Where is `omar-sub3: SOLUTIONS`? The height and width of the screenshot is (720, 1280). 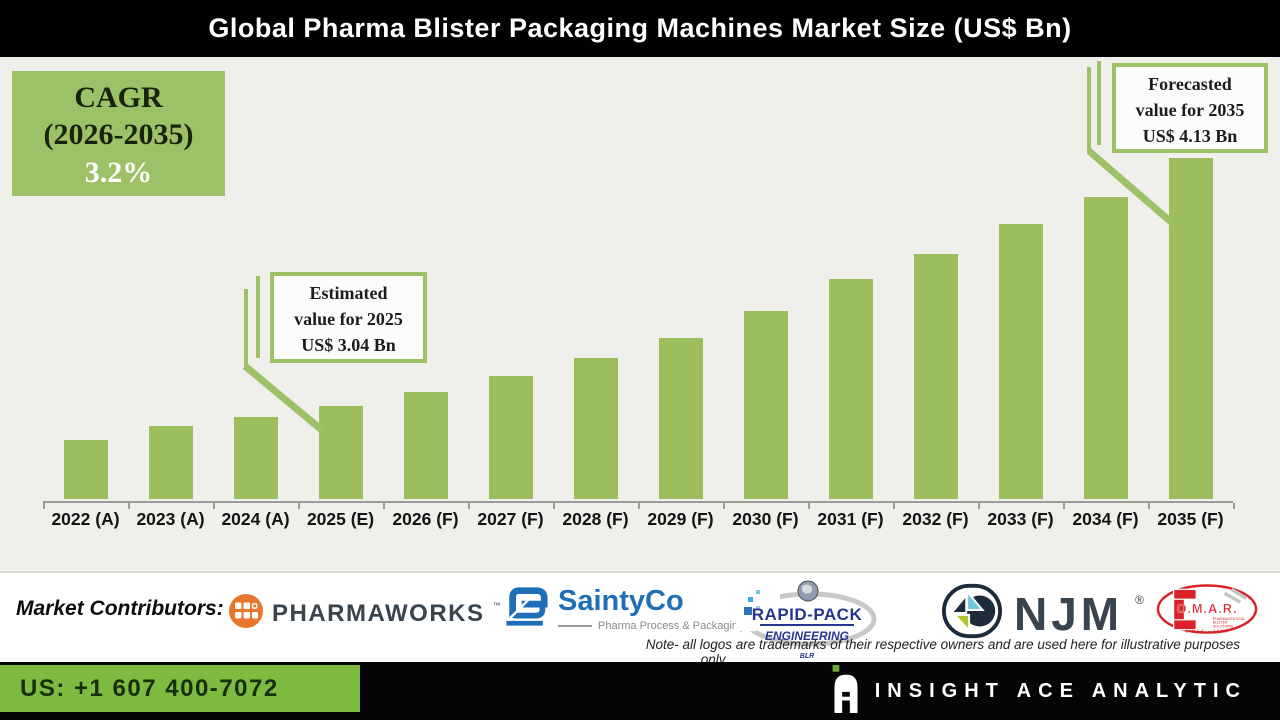 omar-sub3: SOLUTIONS is located at coordinates (1223, 627).